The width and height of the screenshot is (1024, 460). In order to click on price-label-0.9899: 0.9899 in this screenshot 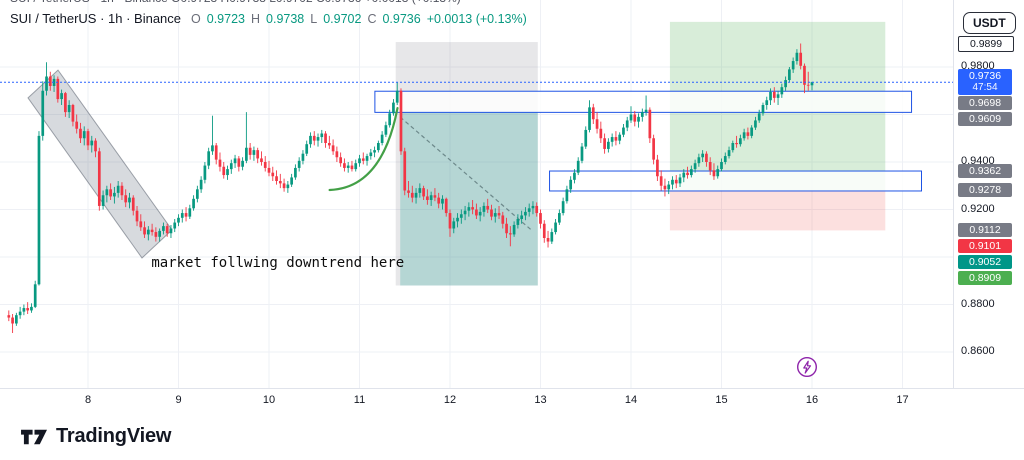, I will do `click(986, 43)`.